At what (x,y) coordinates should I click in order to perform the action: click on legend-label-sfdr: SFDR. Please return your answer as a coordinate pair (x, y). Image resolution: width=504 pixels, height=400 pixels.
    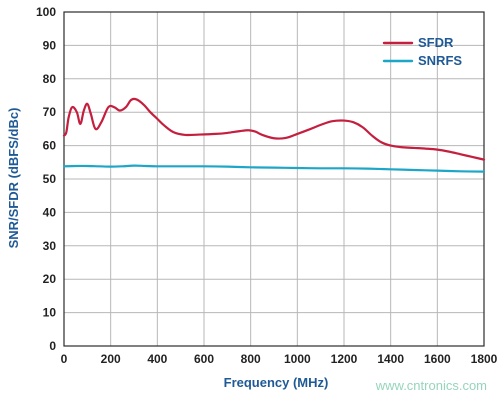
    Looking at the image, I should click on (436, 42).